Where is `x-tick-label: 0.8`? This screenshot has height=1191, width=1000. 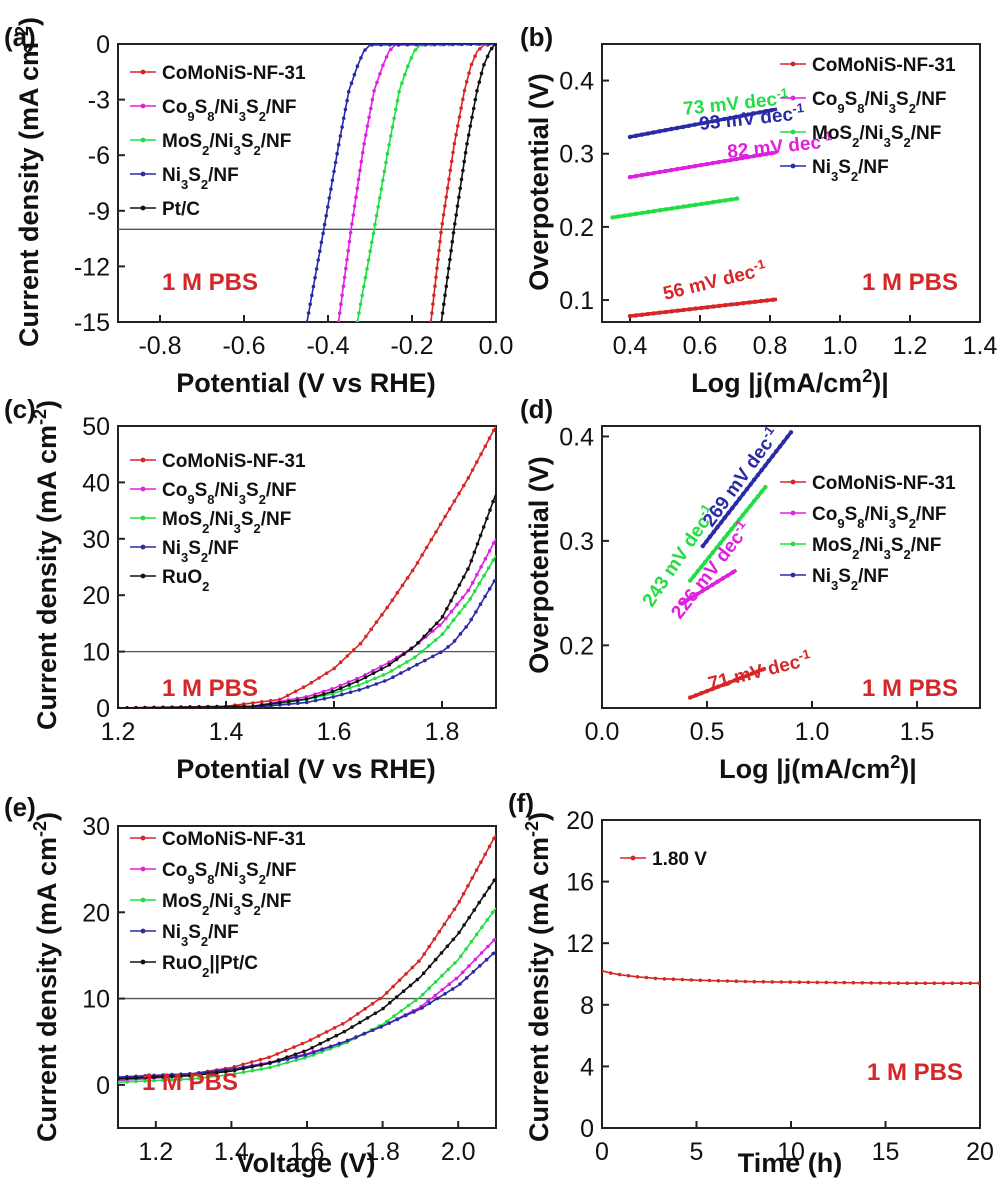 x-tick-label: 0.8 is located at coordinates (770, 346).